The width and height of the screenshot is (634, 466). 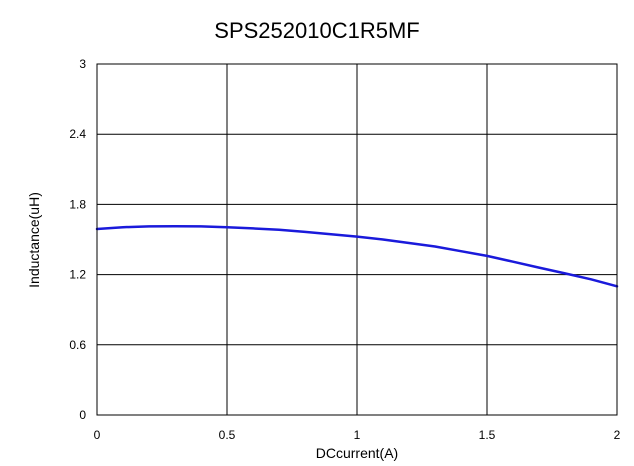 I want to click on y-tick-label: 1.2, so click(x=77, y=275).